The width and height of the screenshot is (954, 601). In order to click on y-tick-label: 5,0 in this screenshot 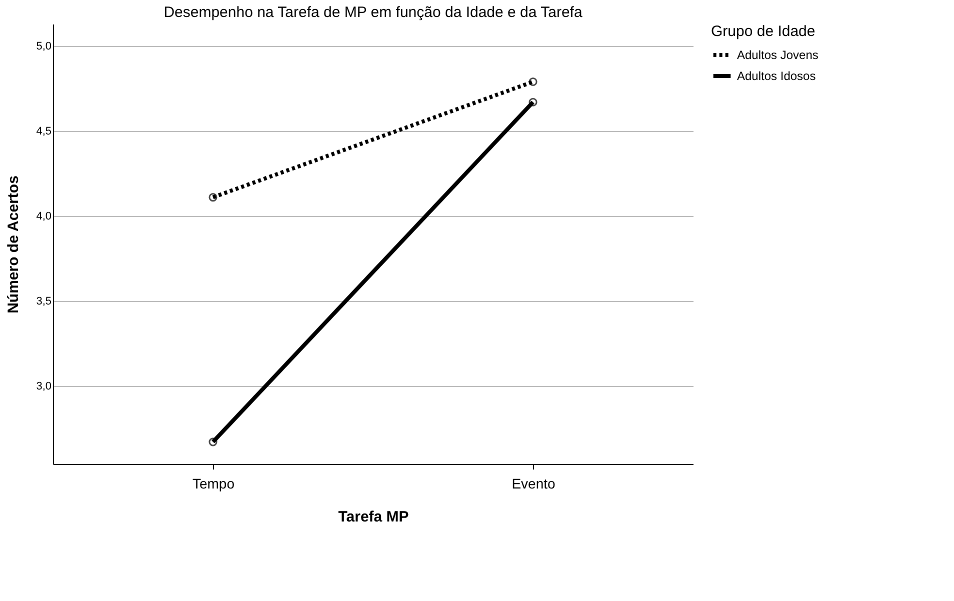, I will do `click(44, 46)`.